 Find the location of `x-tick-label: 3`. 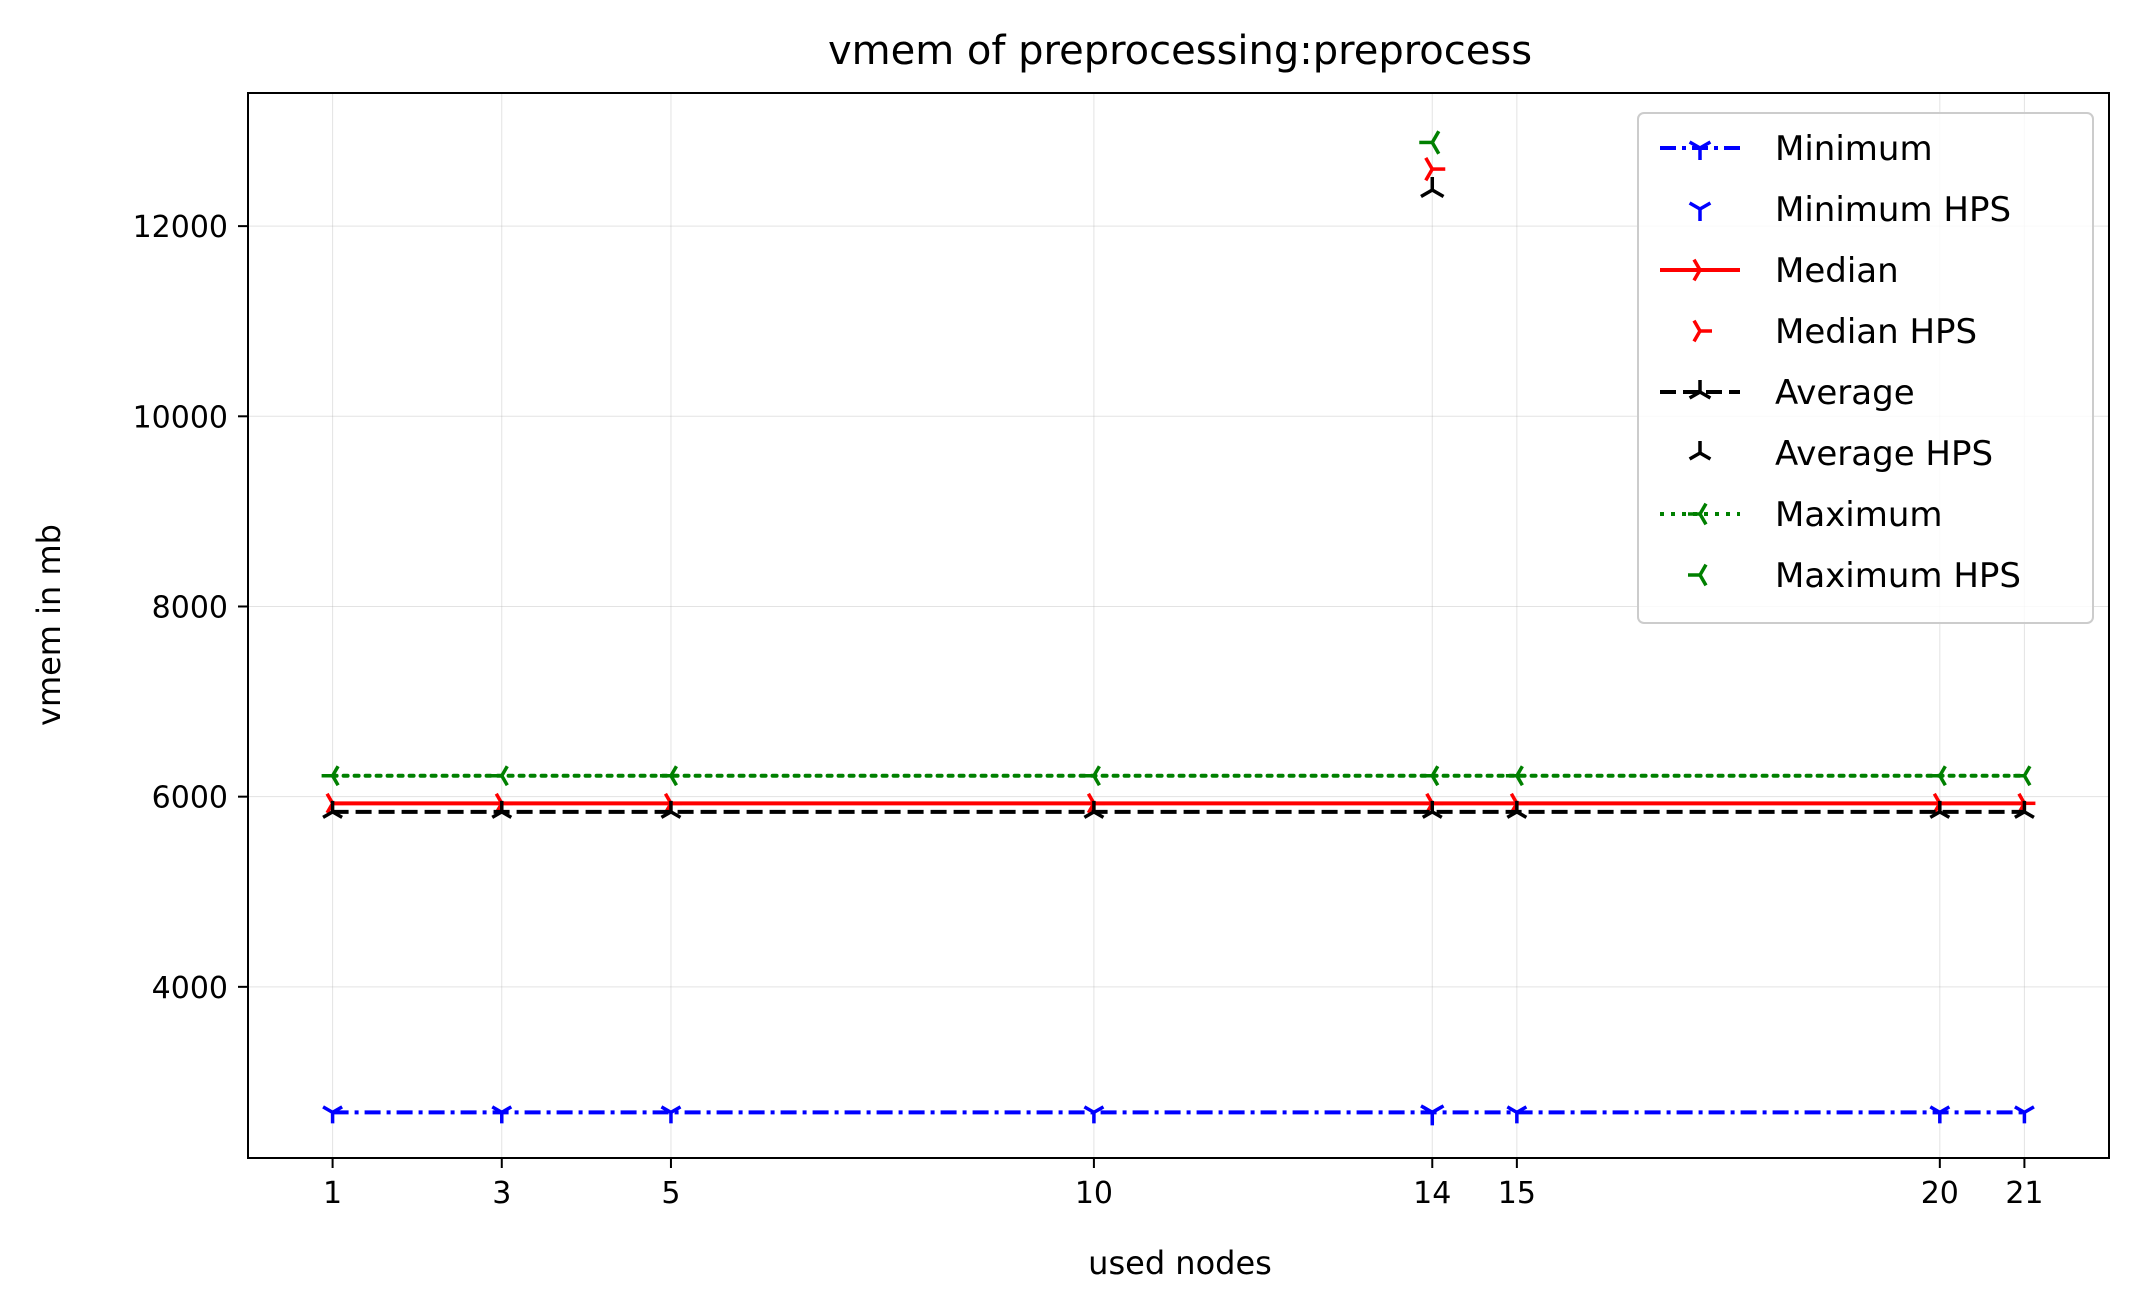

x-tick-label: 3 is located at coordinates (501, 1193).